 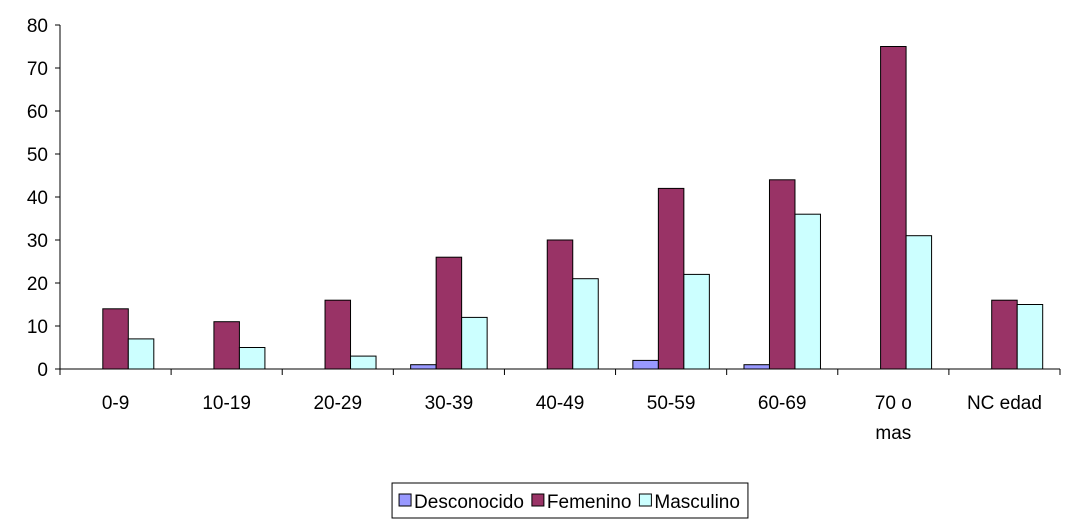 I want to click on legend-label: Femenino, so click(x=589, y=502).